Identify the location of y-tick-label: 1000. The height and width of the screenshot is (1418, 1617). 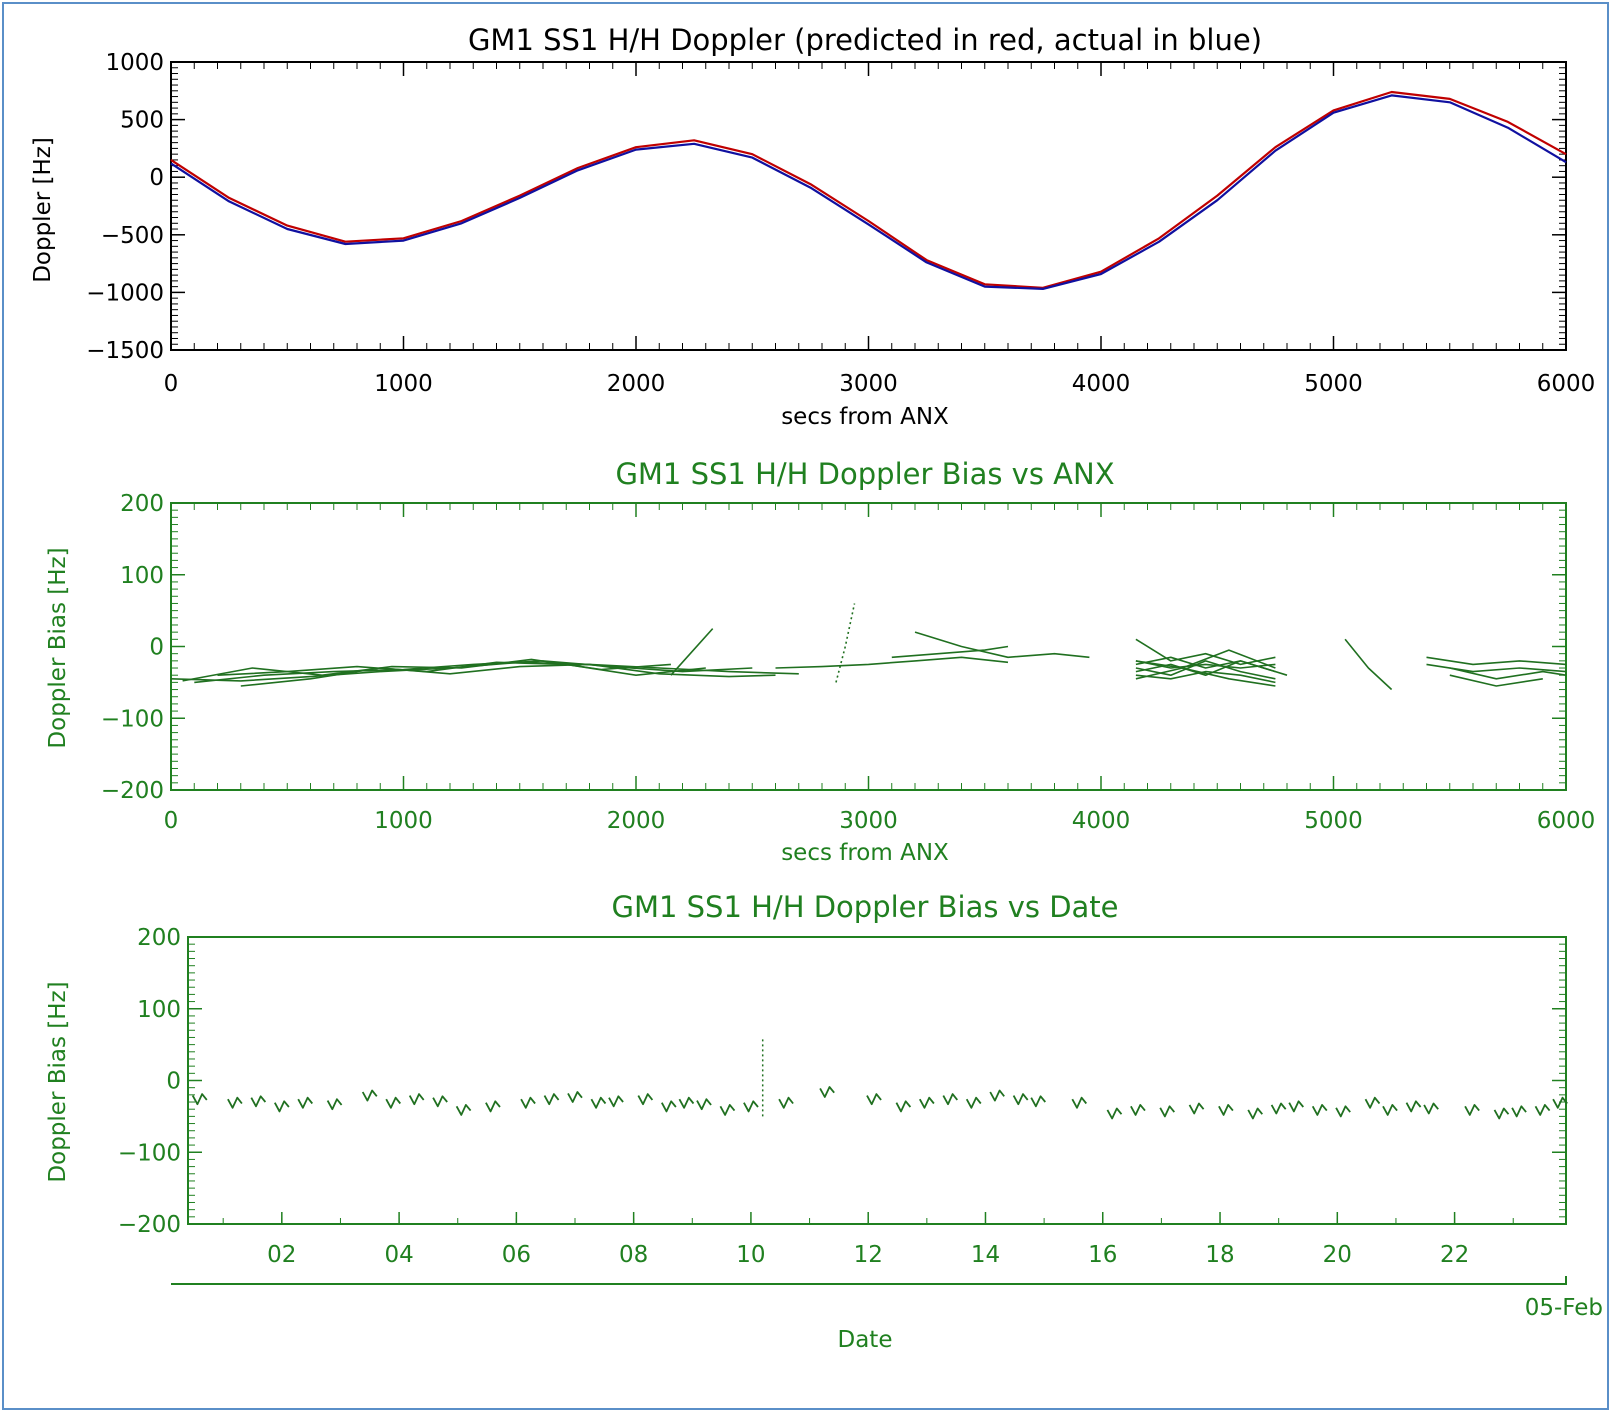
(134, 63).